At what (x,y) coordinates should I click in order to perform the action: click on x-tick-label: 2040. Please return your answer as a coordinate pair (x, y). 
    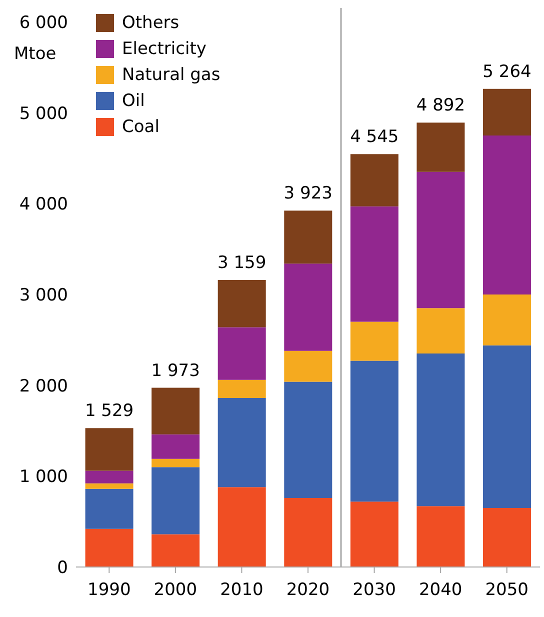
    Looking at the image, I should click on (440, 590).